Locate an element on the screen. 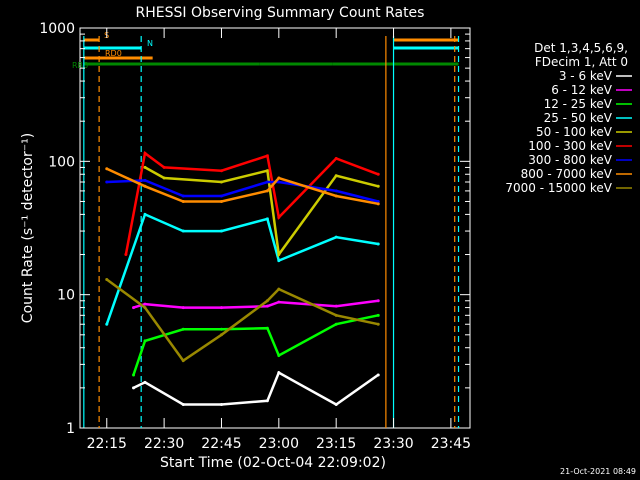 This screenshot has height=480, width=640. chart-title: RHESSI Observing Summary Count Rates is located at coordinates (280, 13).